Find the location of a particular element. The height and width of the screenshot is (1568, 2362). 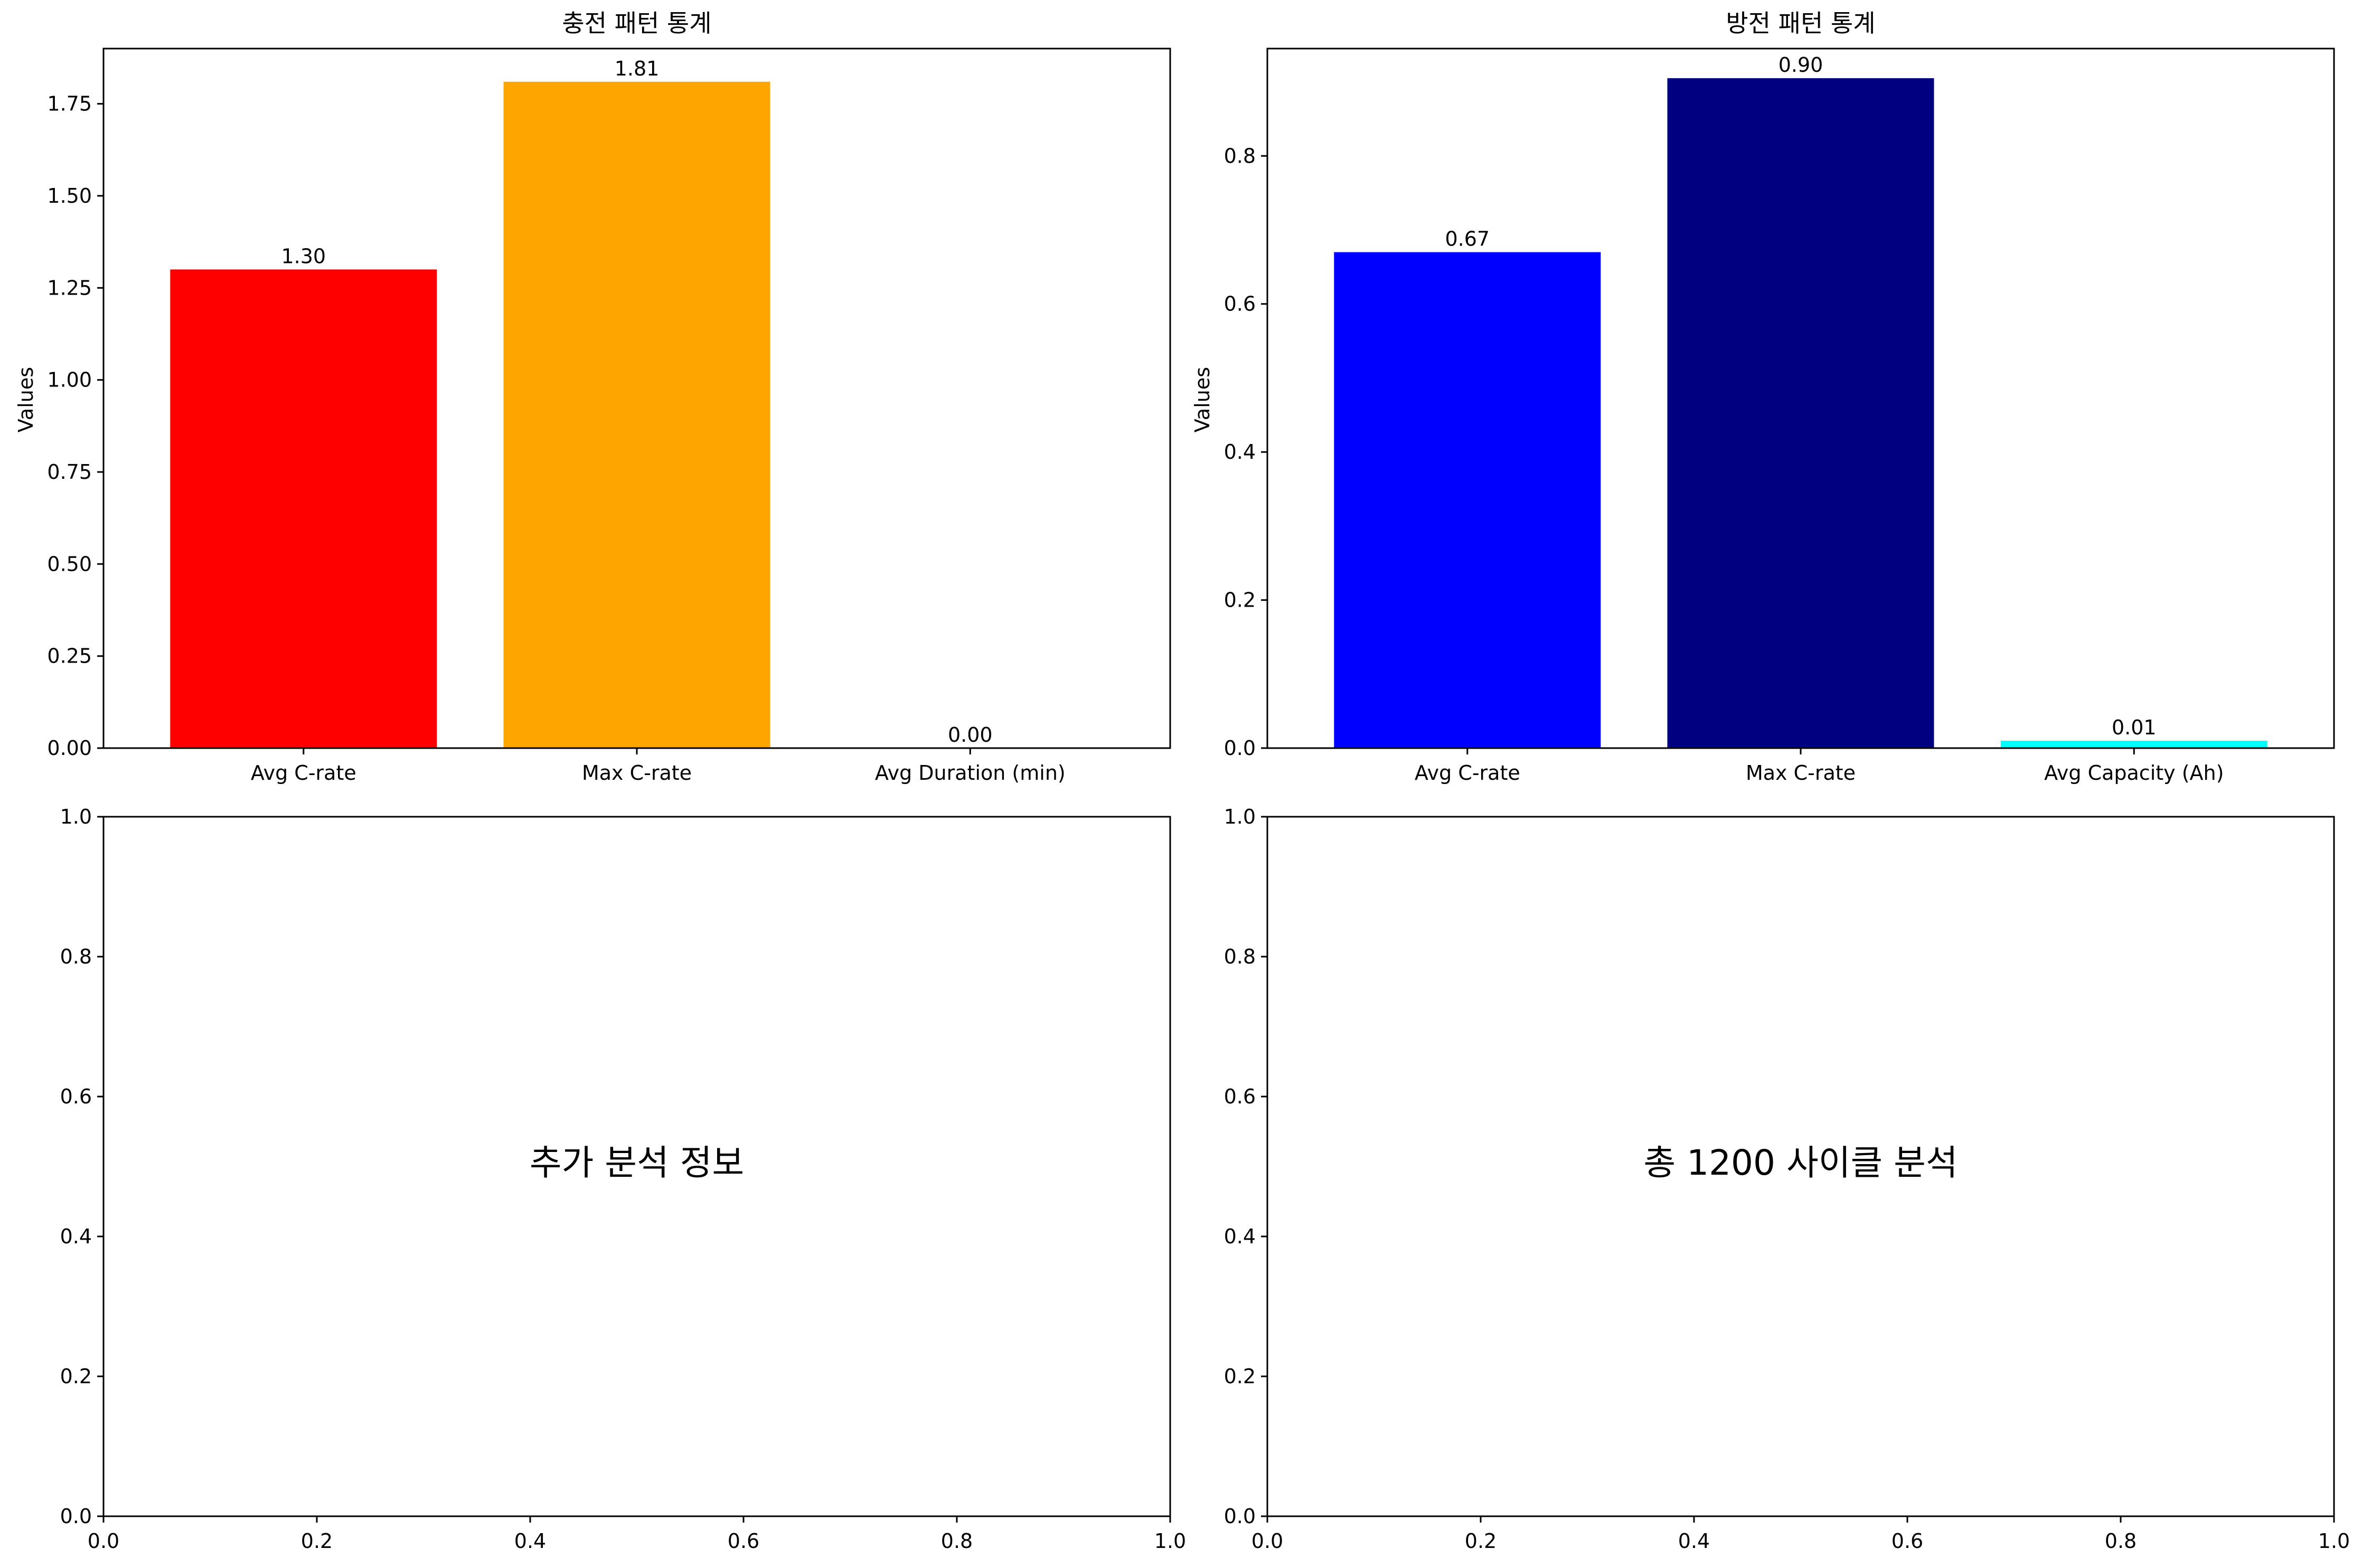

additional-info-ytick-label: 0.4 is located at coordinates (76, 1237).